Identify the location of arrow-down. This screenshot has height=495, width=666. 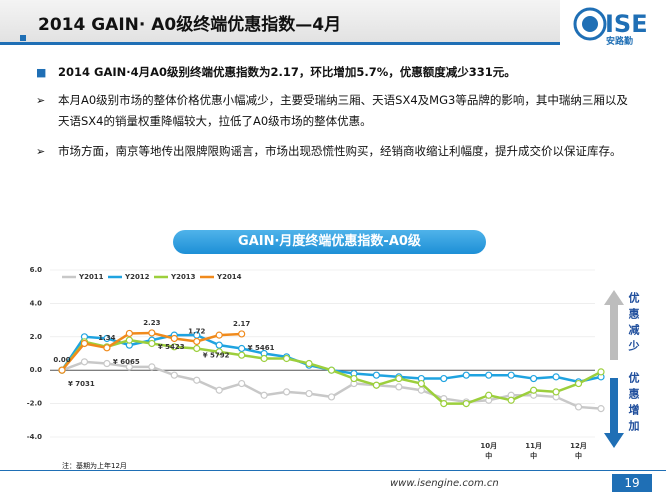
(614, 413).